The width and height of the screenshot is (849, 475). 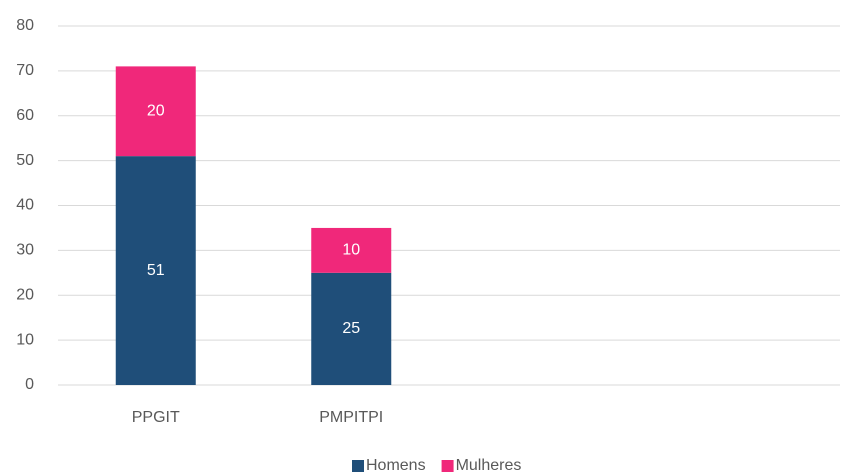 I want to click on data-label: 51, so click(x=156, y=270).